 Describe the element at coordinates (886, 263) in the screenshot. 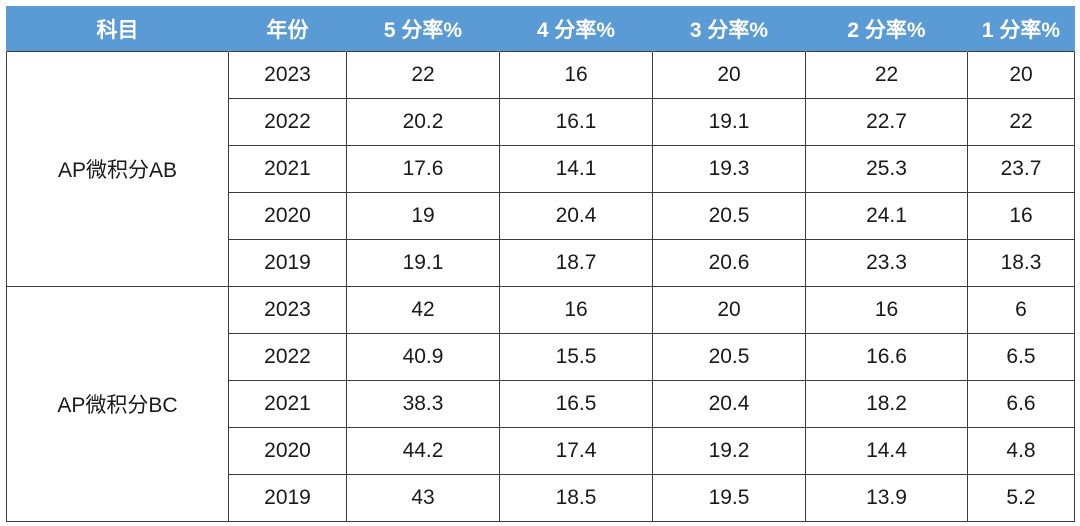

I see `rate-cell: 23.3` at that location.